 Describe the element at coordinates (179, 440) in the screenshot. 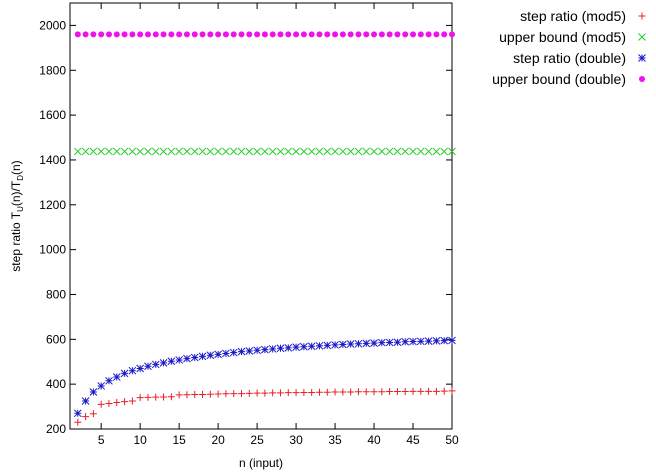

I see `x-tick-label: 15` at that location.